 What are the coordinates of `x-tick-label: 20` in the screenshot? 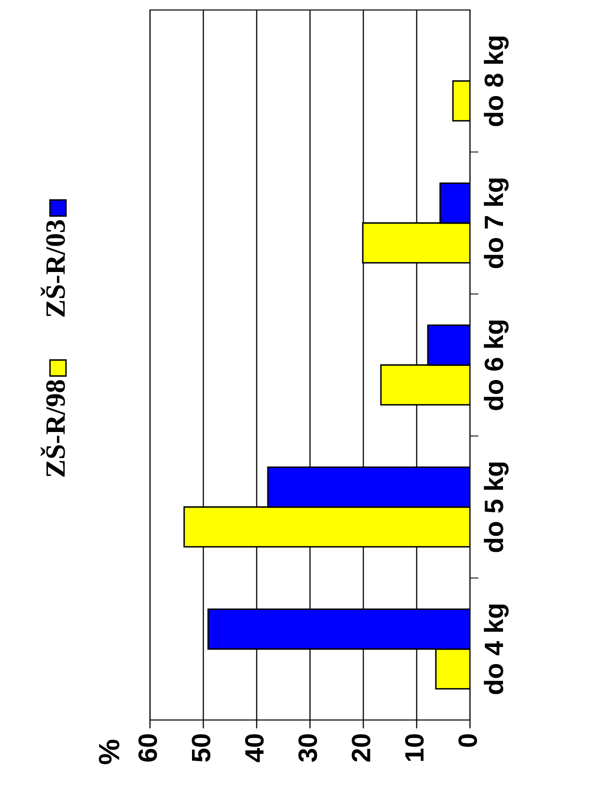 It's located at (361, 748).